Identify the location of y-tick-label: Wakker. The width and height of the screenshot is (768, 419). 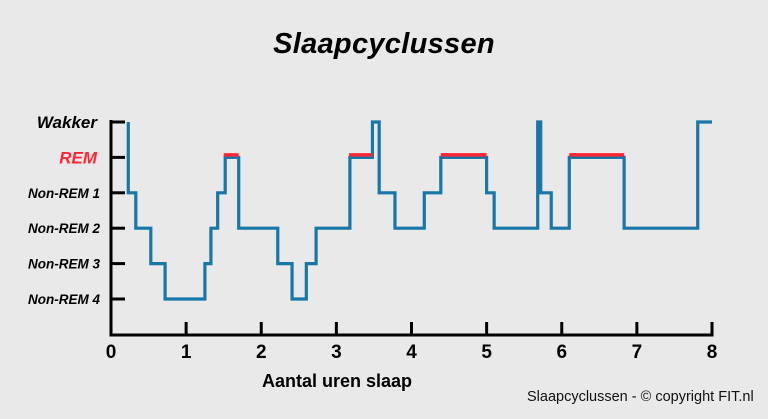
(68, 122).